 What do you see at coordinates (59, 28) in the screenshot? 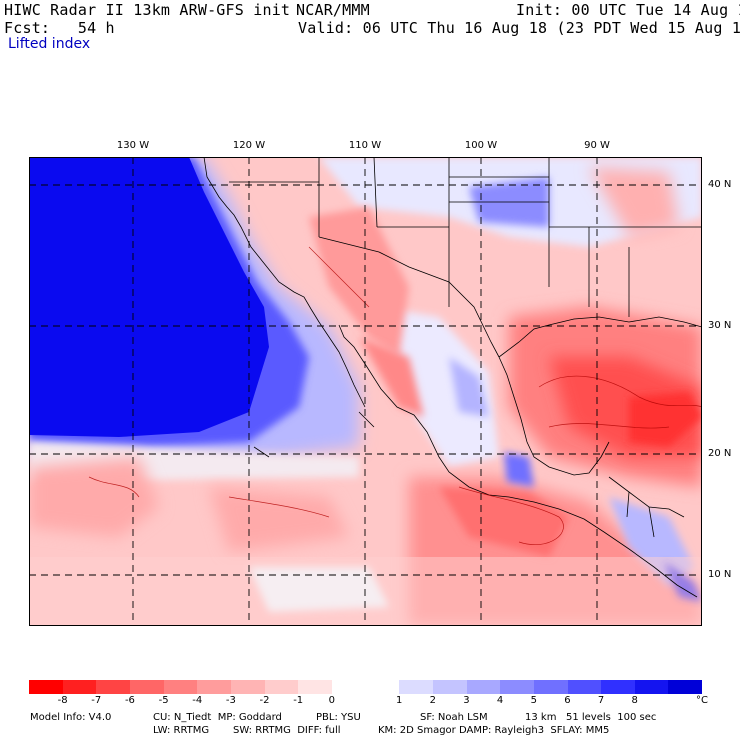
I see `forecast-hour: Fcst: 54 h` at bounding box center [59, 28].